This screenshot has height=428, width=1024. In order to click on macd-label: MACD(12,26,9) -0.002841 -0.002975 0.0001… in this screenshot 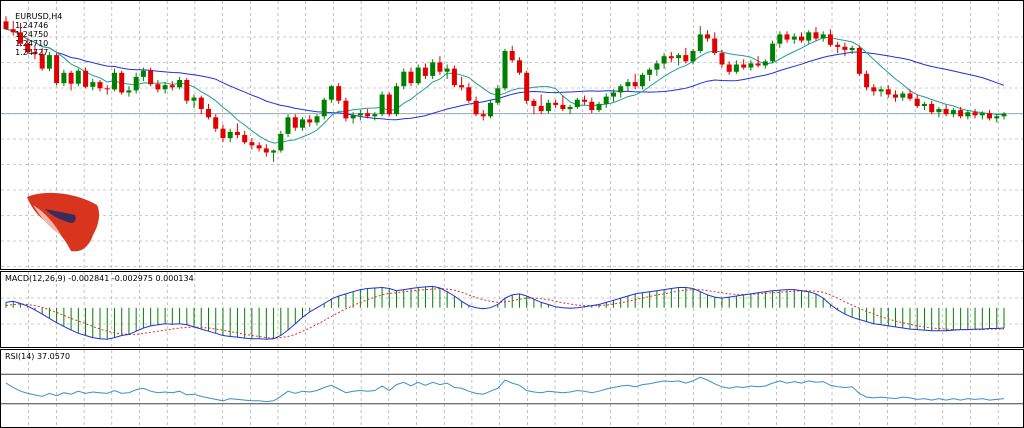, I will do `click(99, 278)`.